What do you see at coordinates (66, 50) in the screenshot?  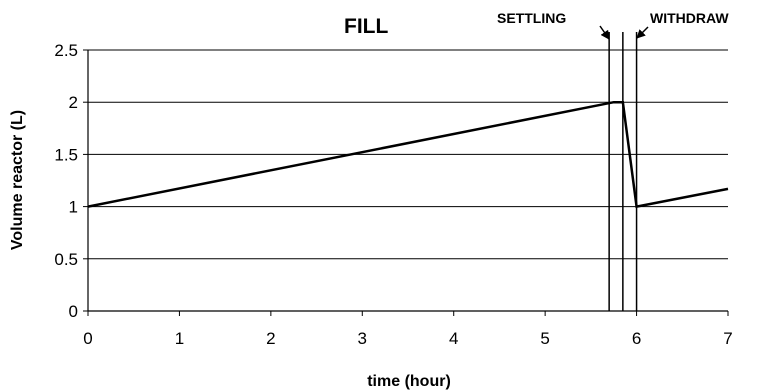 I see `y-tick-label-5: 2.5` at bounding box center [66, 50].